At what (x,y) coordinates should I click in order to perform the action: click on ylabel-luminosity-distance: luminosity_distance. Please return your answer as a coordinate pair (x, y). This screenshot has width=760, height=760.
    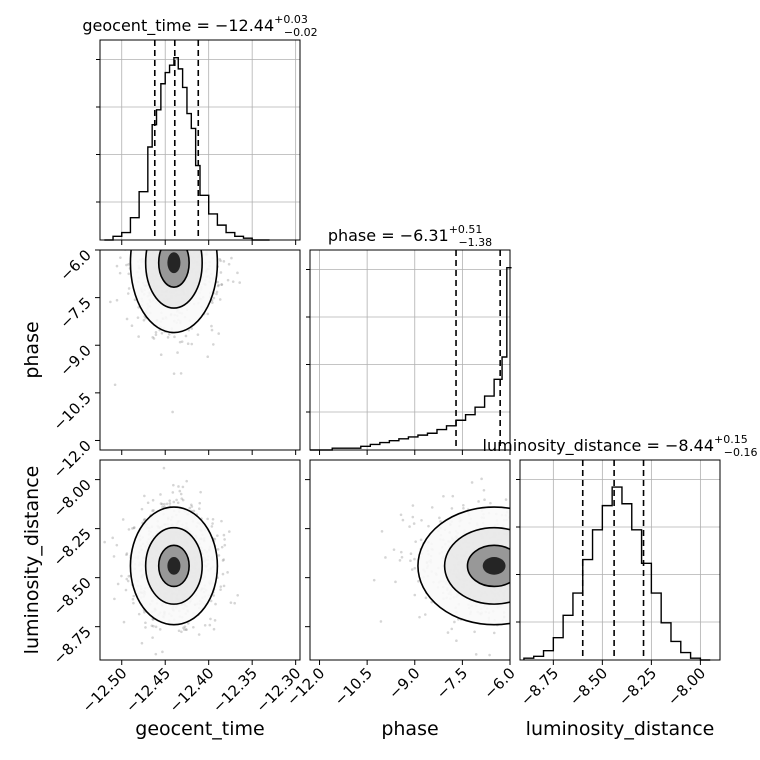
    Looking at the image, I should click on (32, 560).